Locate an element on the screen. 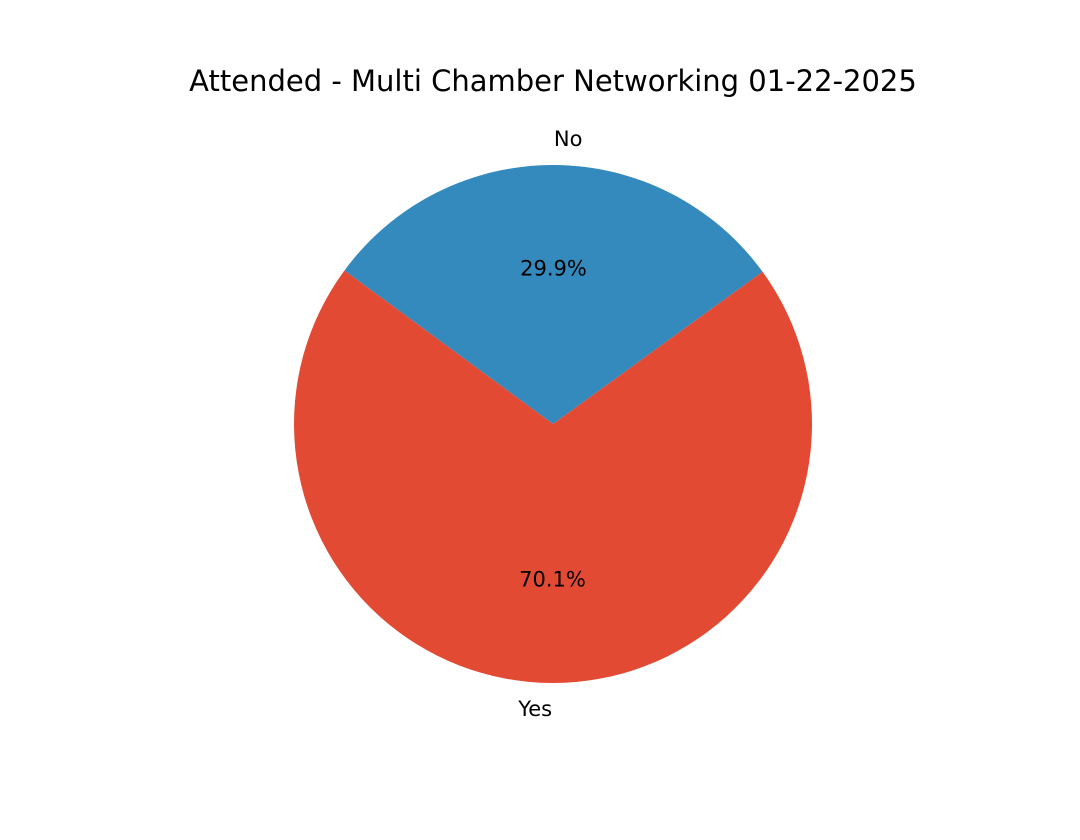  labels-group: 29.9% No 70.1% Yes is located at coordinates (552, 424).